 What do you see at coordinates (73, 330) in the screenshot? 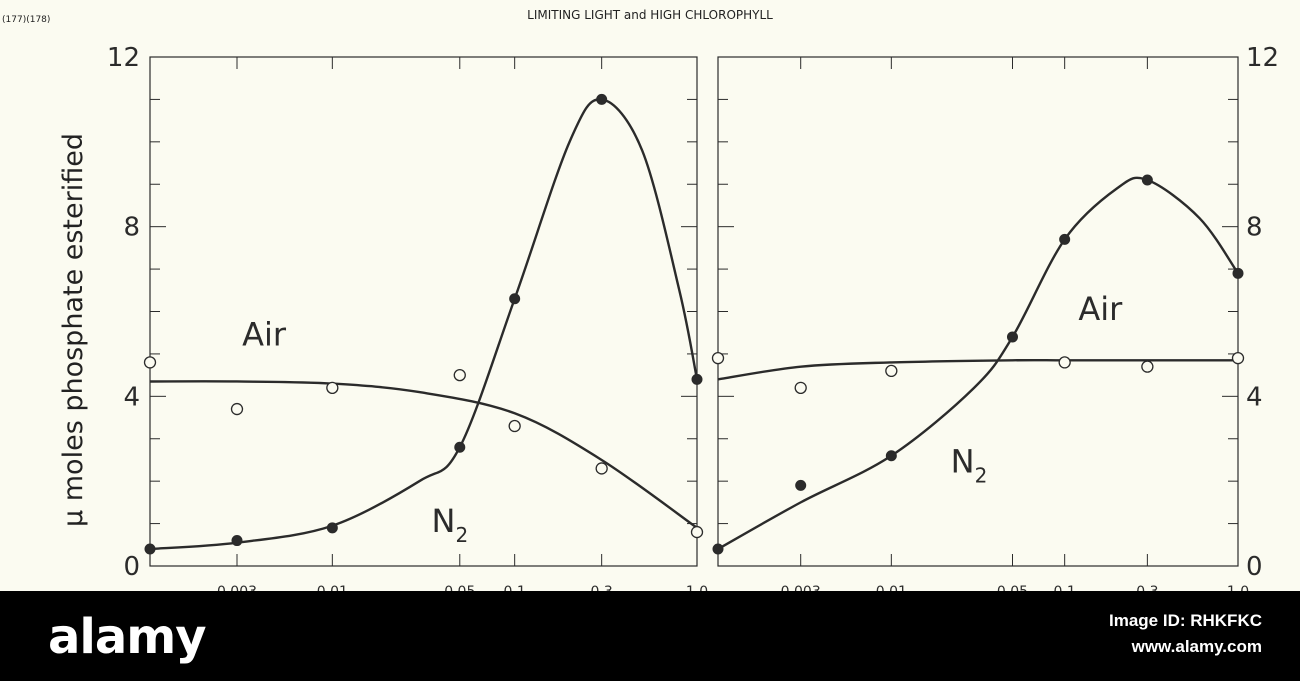
I see `y-axis-label: μ moles phosphate esterified` at bounding box center [73, 330].